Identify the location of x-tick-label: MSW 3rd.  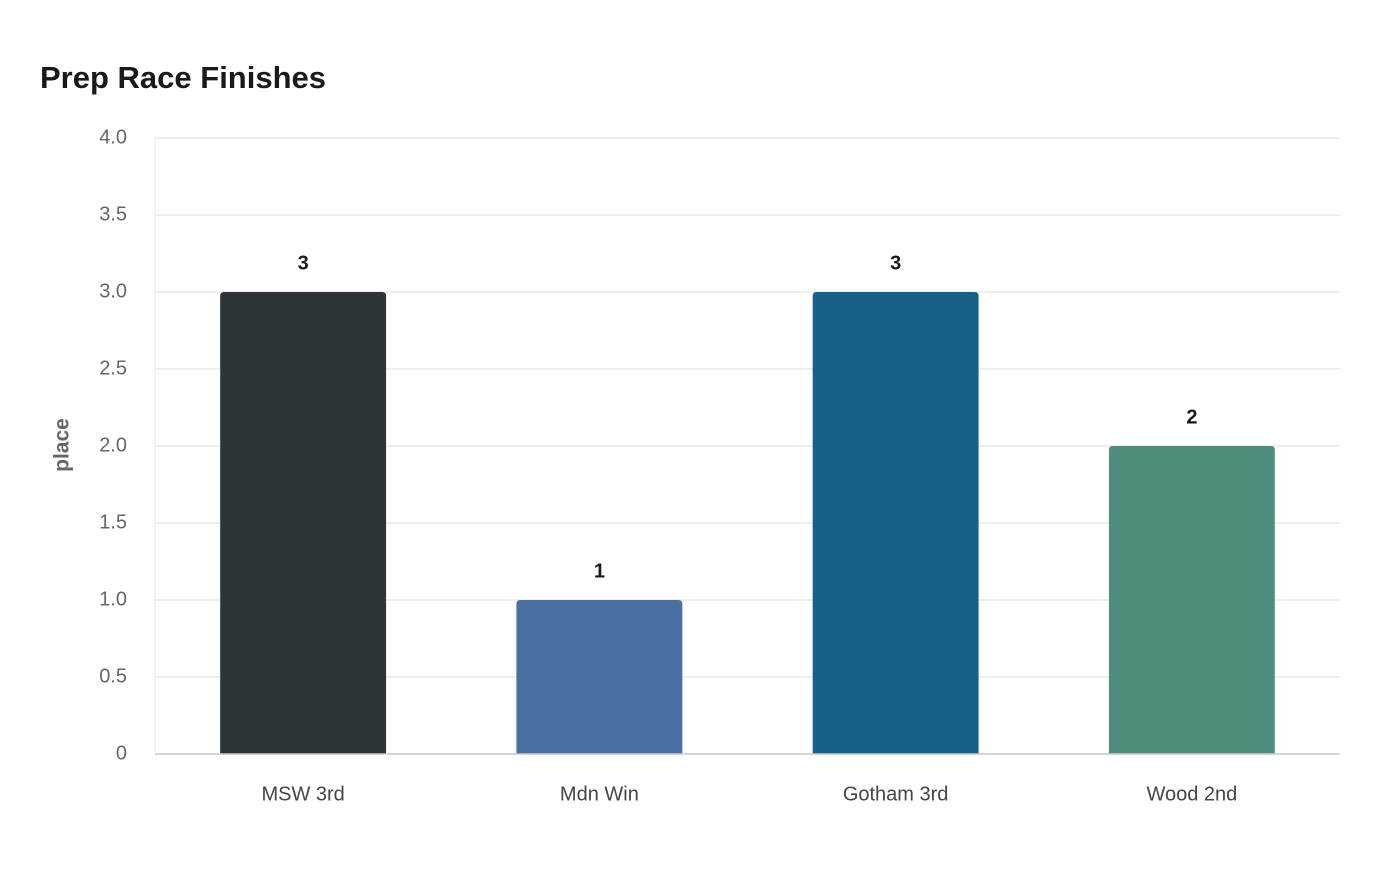
(302, 794).